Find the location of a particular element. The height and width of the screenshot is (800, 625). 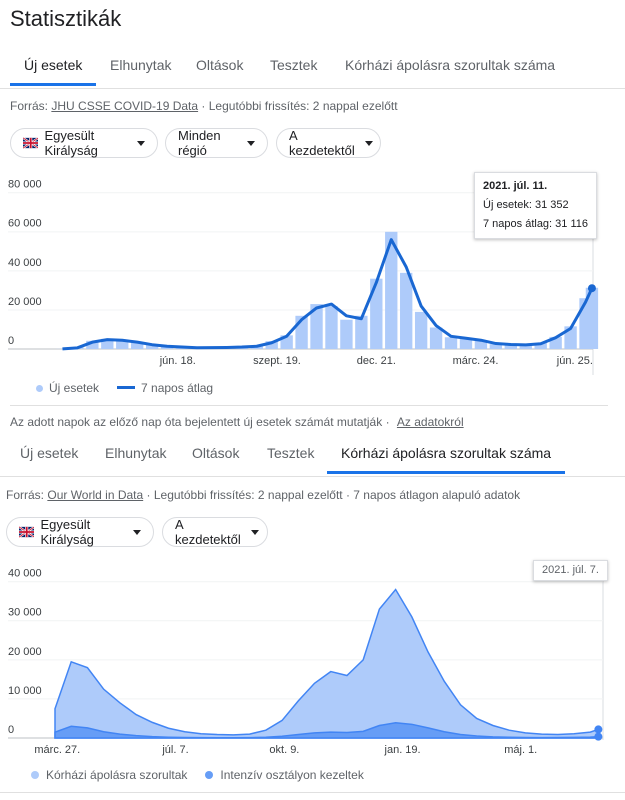

legend-label: Kórházi ápolásra szorultak is located at coordinates (117, 775).